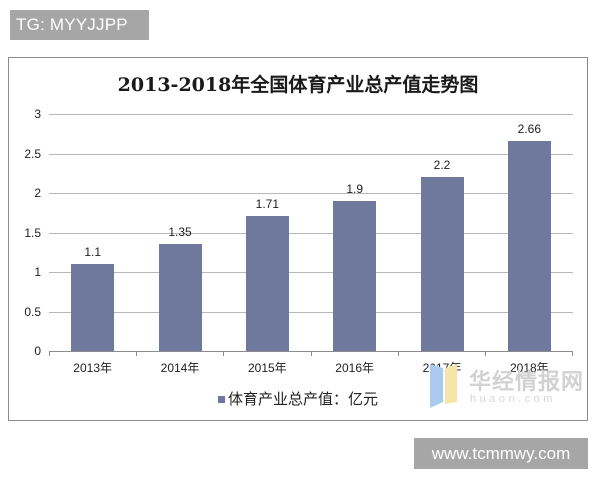 Image resolution: width=600 pixels, height=480 pixels. What do you see at coordinates (267, 203) in the screenshot?
I see `bar-value-label: 1.71` at bounding box center [267, 203].